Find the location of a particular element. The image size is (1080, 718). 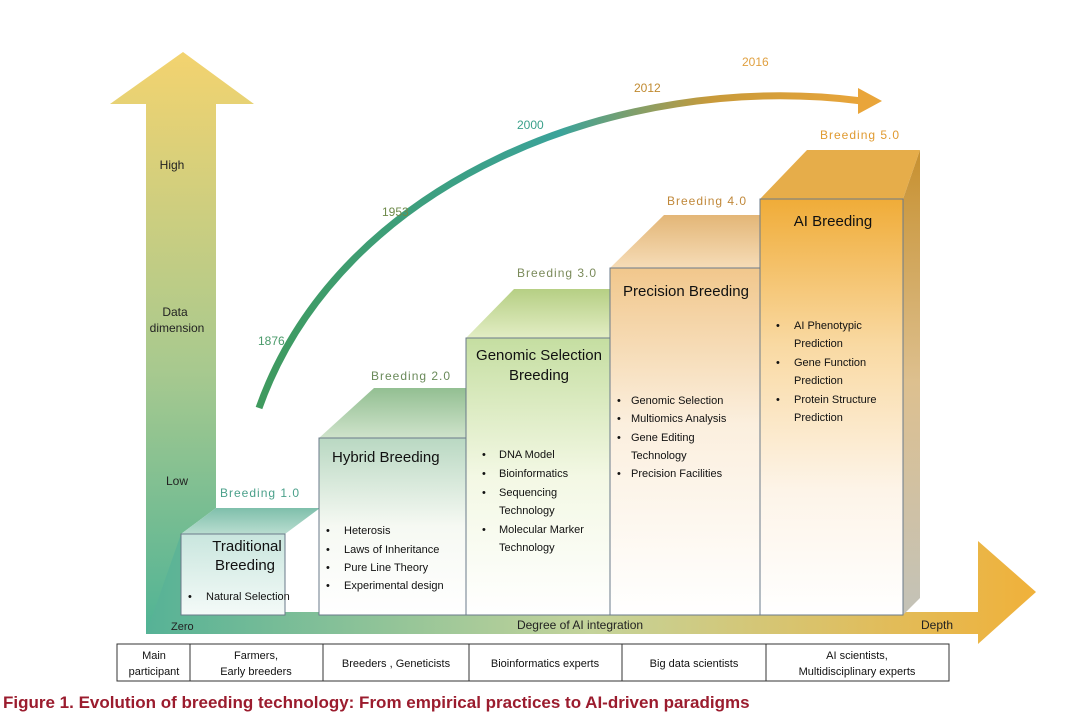

x-axis-title: Degree of AI integration is located at coordinates (580, 625).